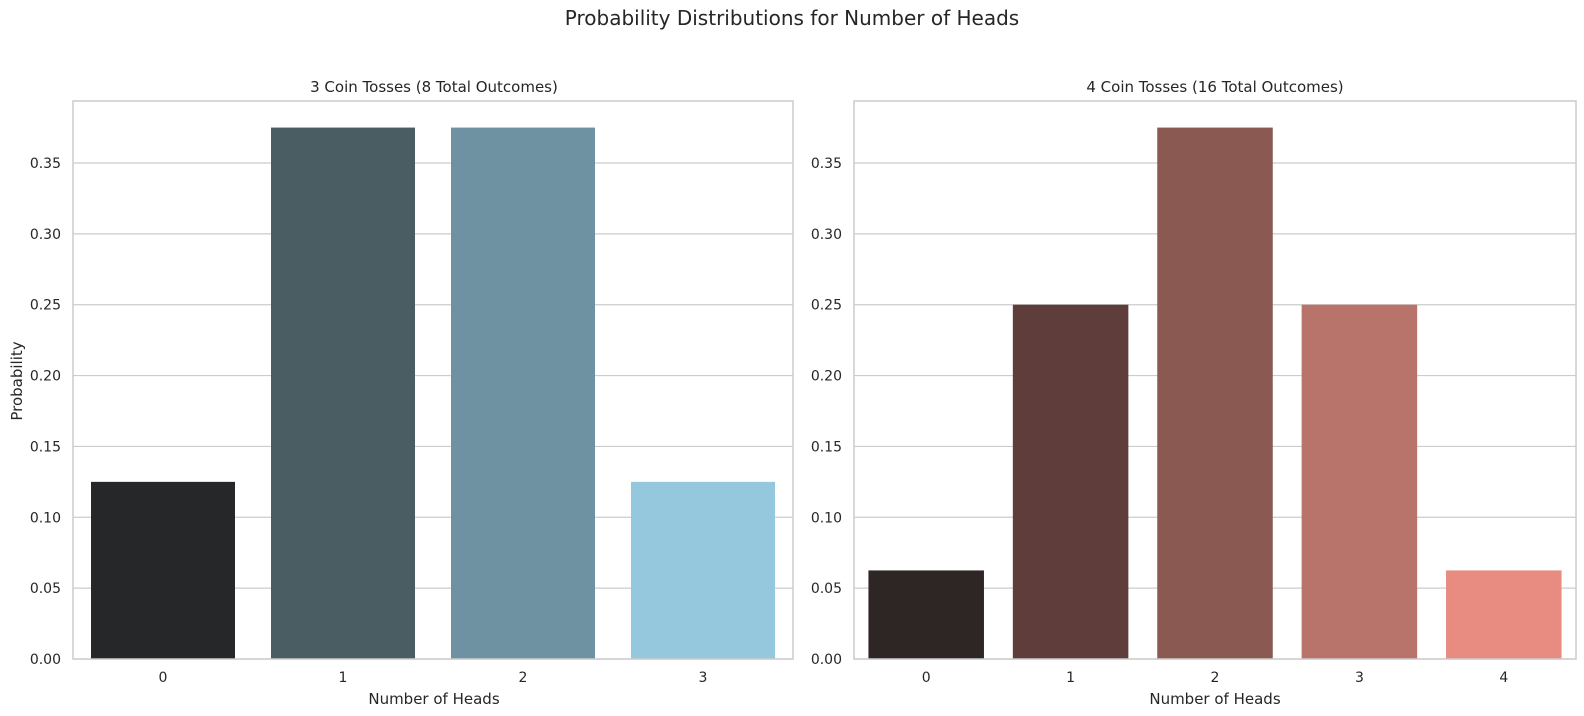 This screenshot has height=716, width=1584. Describe the element at coordinates (434, 87) in the screenshot. I see `chart-title: 3 Coin Tosses (8 Total Outcomes)` at that location.